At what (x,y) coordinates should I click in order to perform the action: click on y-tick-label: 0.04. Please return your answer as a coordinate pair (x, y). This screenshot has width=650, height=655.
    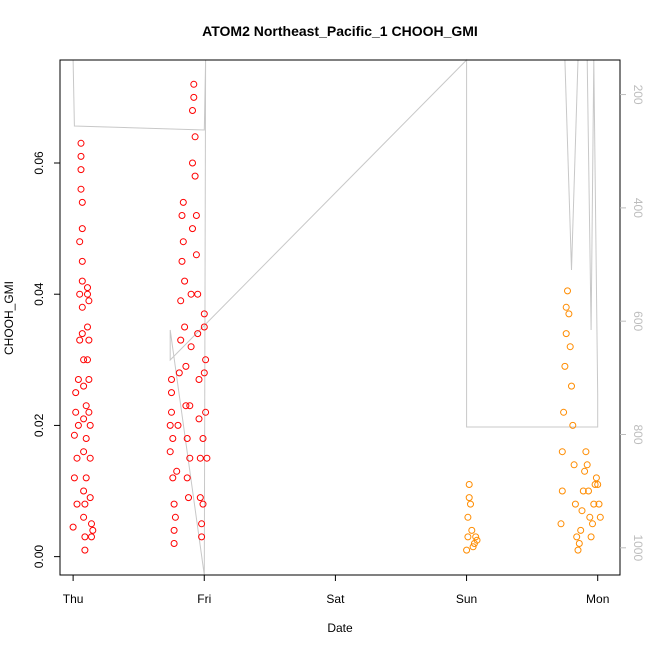
    Looking at the image, I should click on (39, 294).